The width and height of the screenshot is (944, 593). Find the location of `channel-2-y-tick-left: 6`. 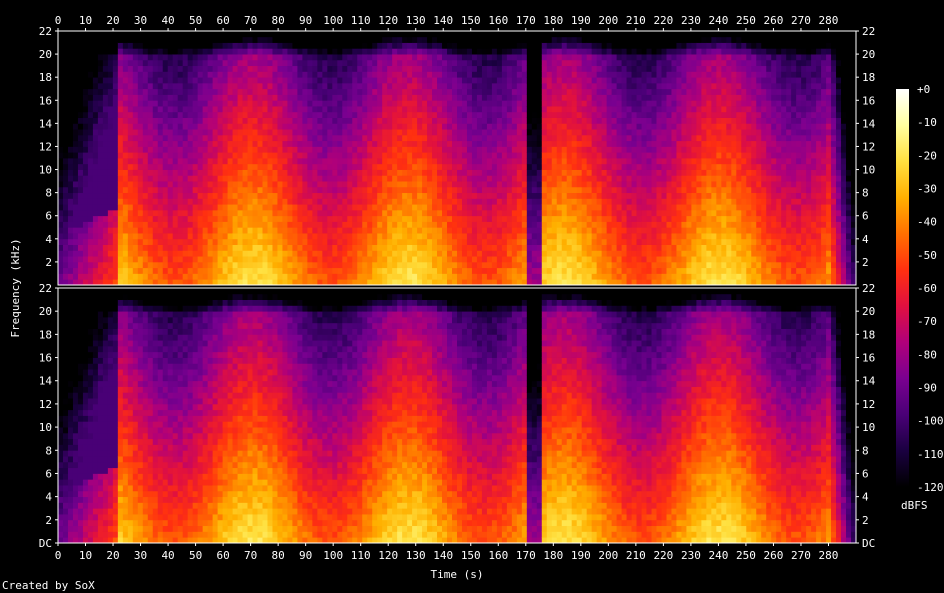

channel-2-y-tick-left: 6 is located at coordinates (48, 473).